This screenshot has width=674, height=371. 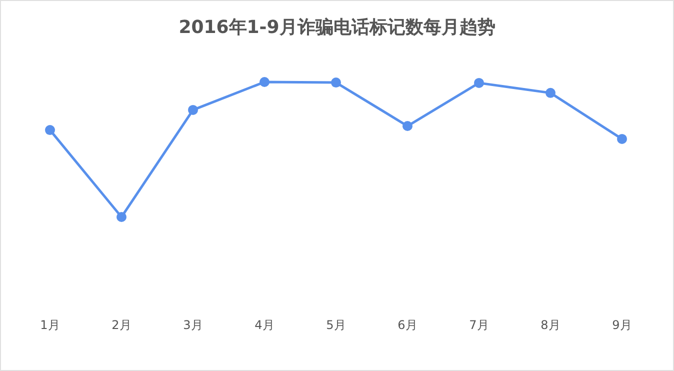 I want to click on x-tick-label: 8月, so click(x=550, y=325).